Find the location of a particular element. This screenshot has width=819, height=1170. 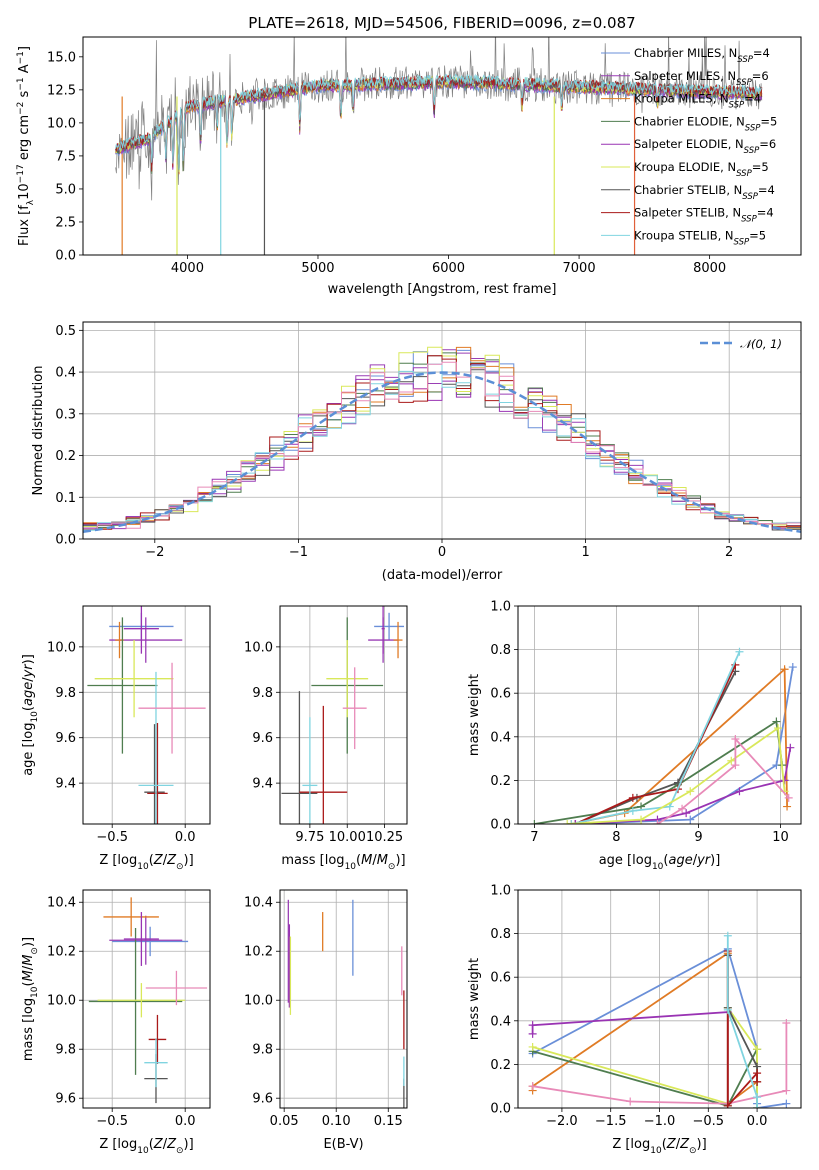

label-part: ] is located at coordinates (24, 48).